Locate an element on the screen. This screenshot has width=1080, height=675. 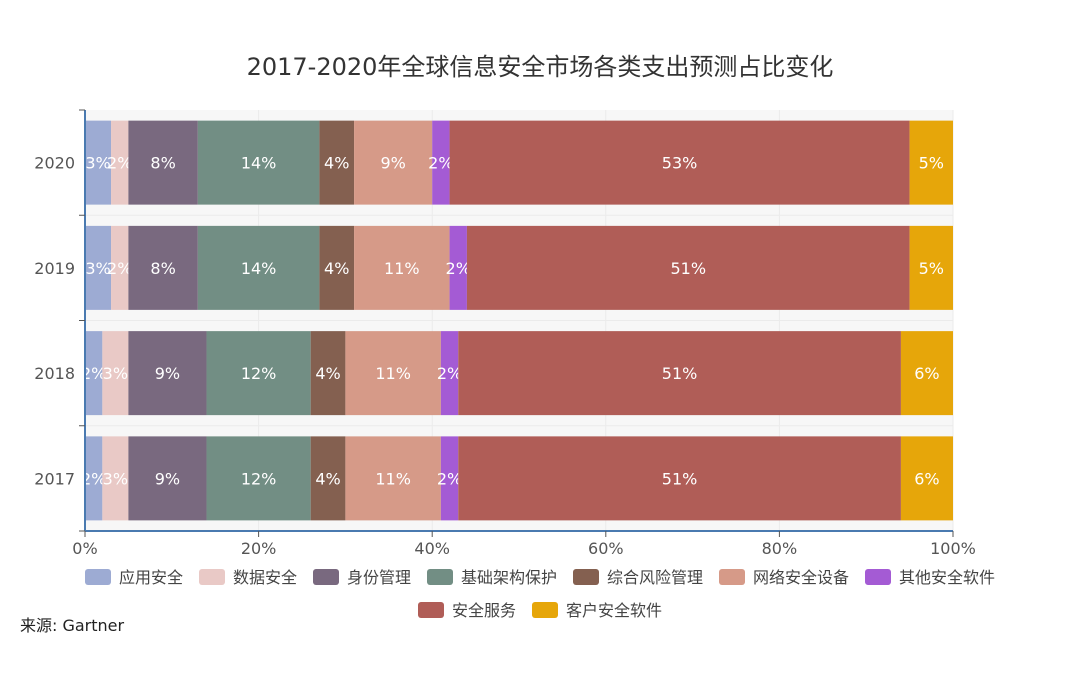
data-label: 12% is located at coordinates (259, 478).